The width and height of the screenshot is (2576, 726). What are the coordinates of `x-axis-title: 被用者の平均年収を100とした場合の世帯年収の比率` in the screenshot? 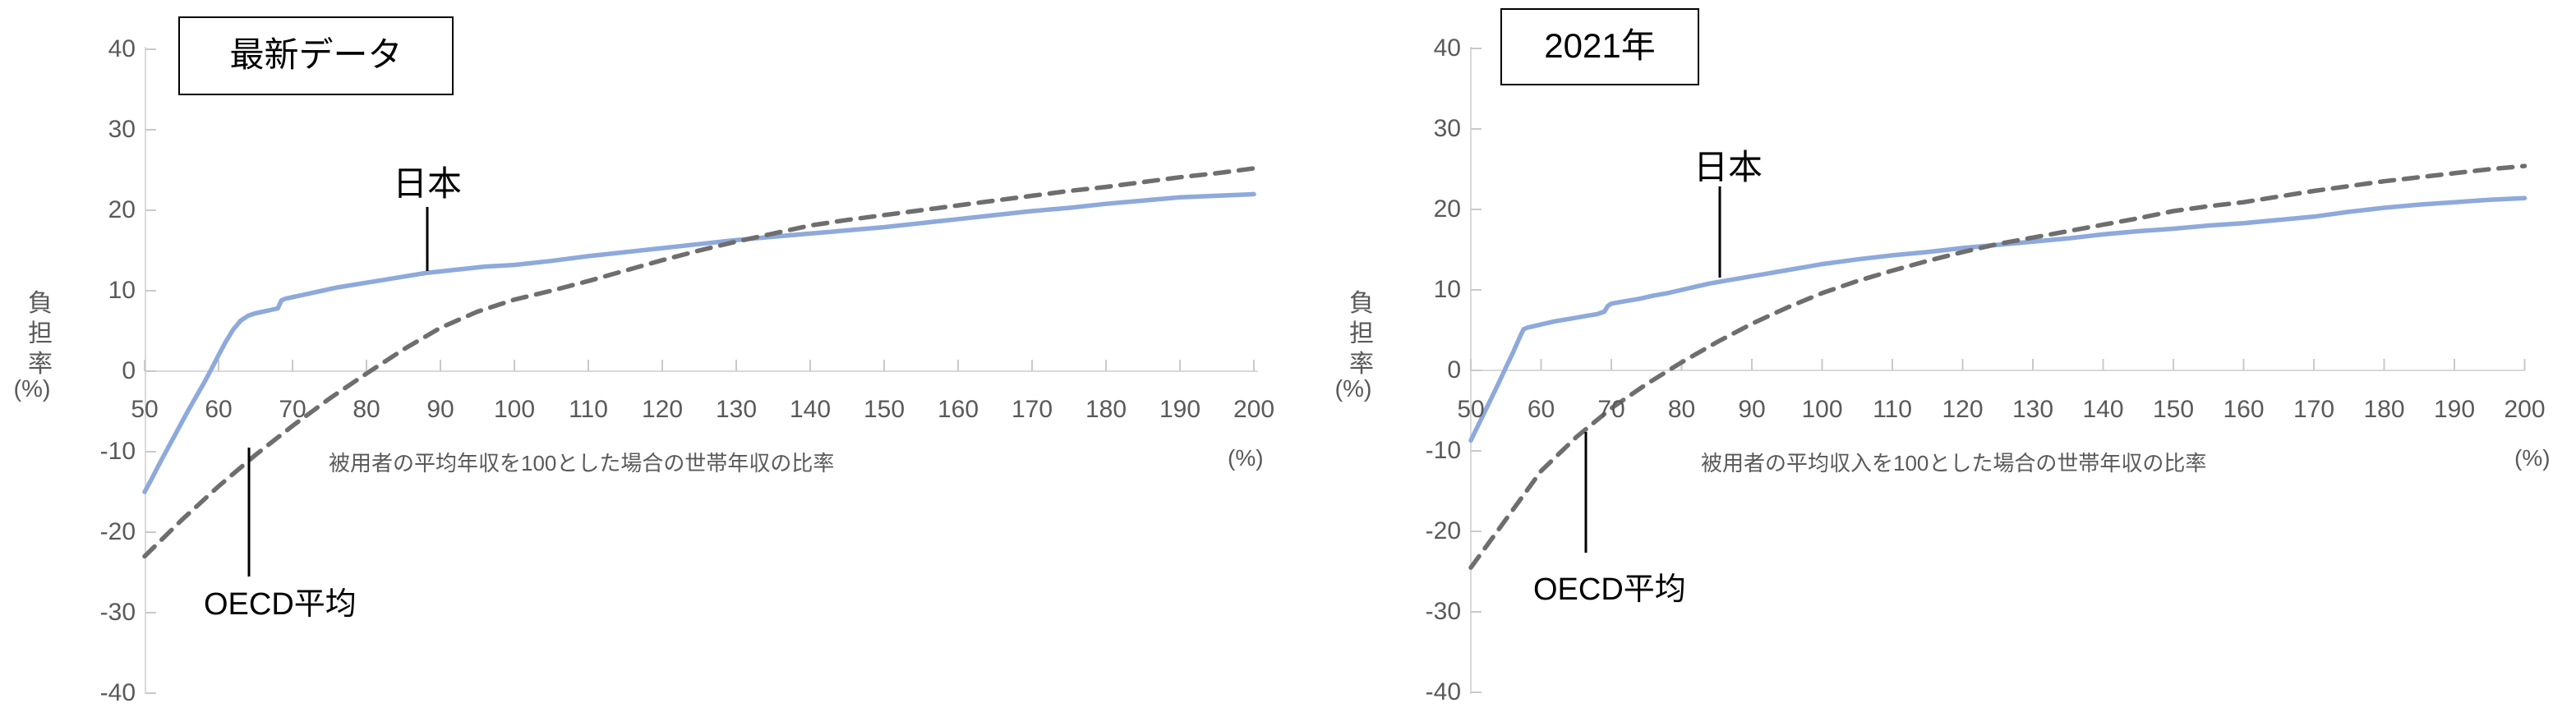 It's located at (582, 463).